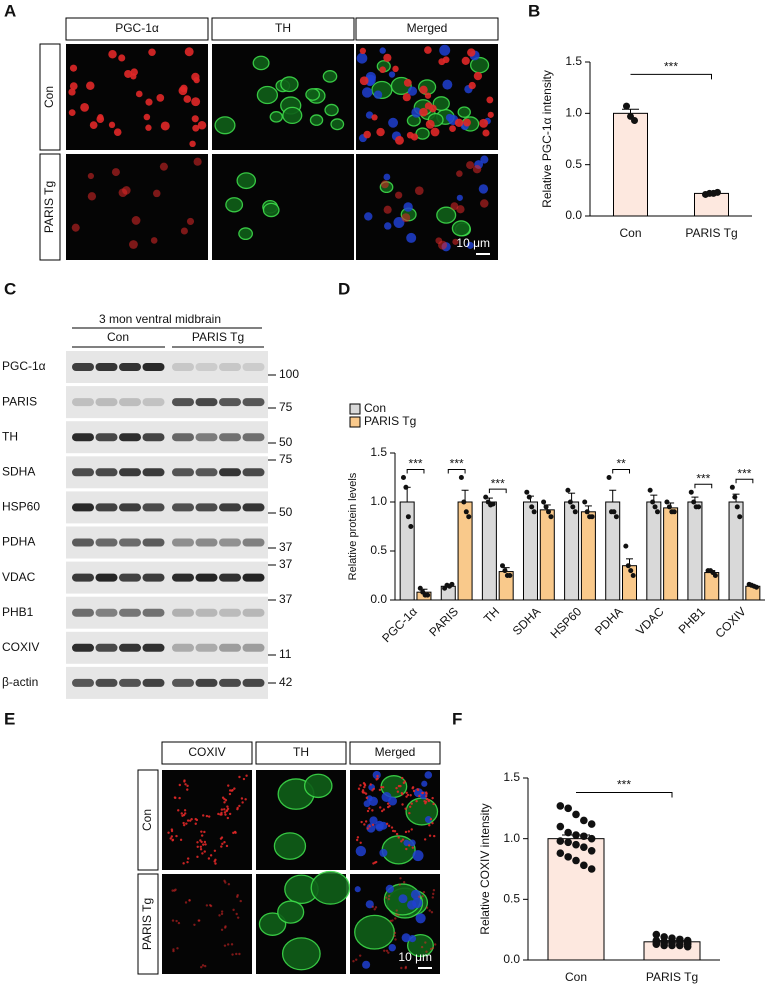 Image resolution: width=771 pixels, height=991 pixels. Describe the element at coordinates (672, 977) in the screenshot. I see `x-tick-label: PARIS Tg` at that location.